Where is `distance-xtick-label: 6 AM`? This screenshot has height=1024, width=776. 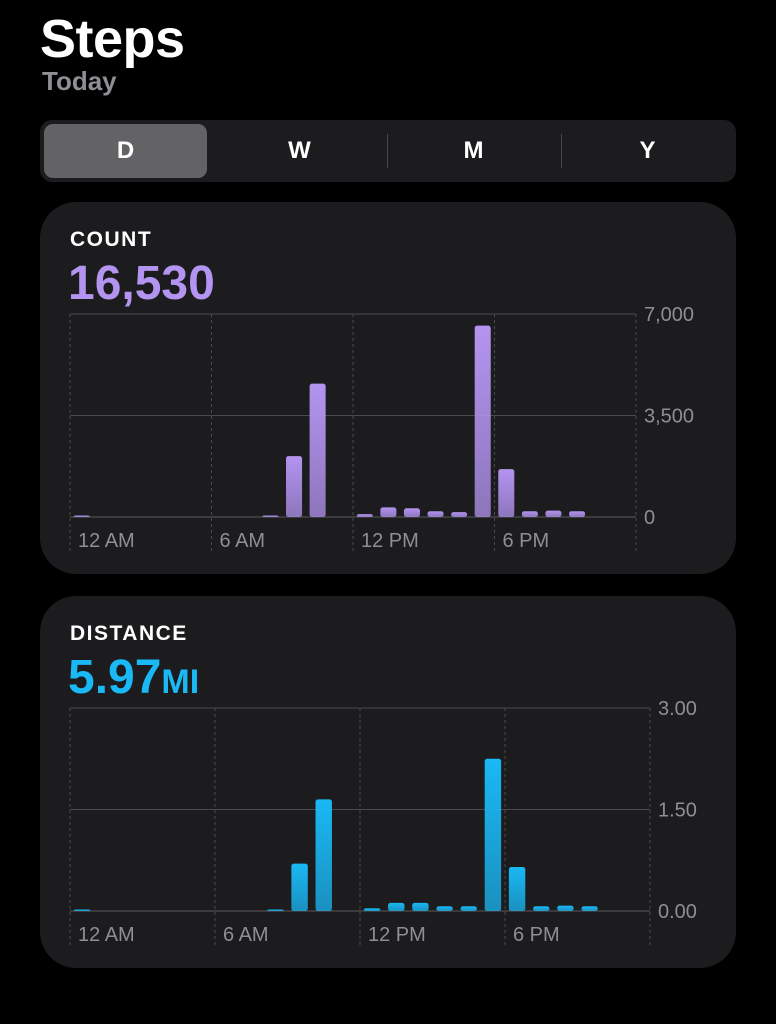
distance-xtick-label: 6 AM is located at coordinates (246, 935).